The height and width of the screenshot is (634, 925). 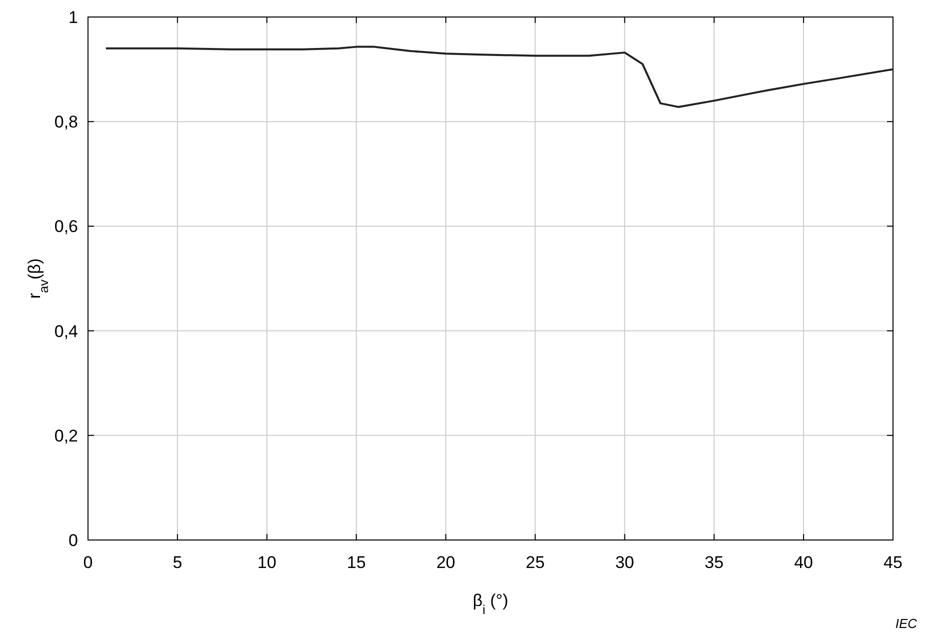 What do you see at coordinates (66, 122) in the screenshot?
I see `y-tick-label: 0,8` at bounding box center [66, 122].